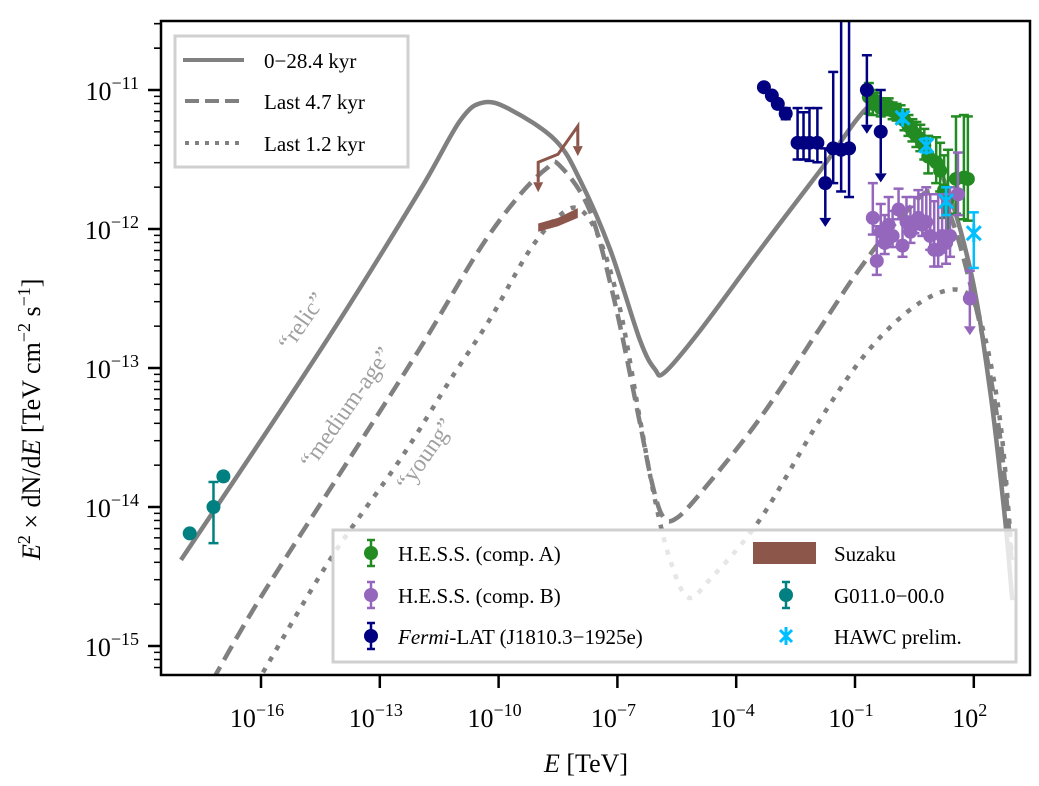  Describe the element at coordinates (479, 554) in the screenshot. I see `legend-label-hess-a: H.E.S.S. (comp. A)` at that location.